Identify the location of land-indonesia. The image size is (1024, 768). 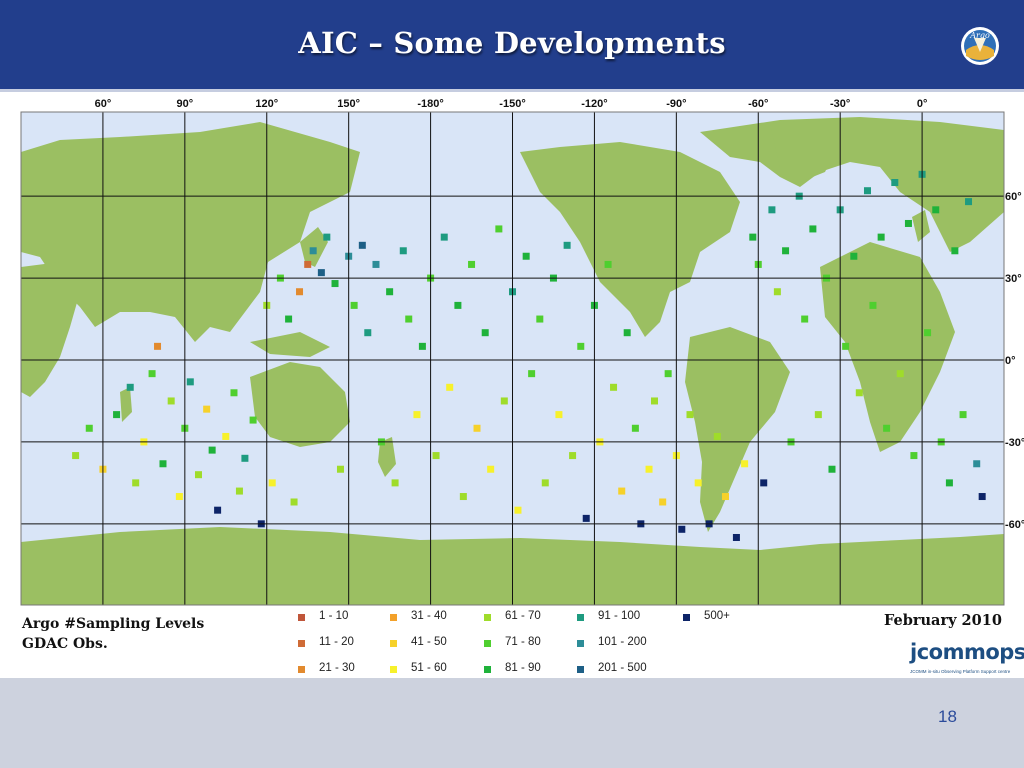
(290, 344).